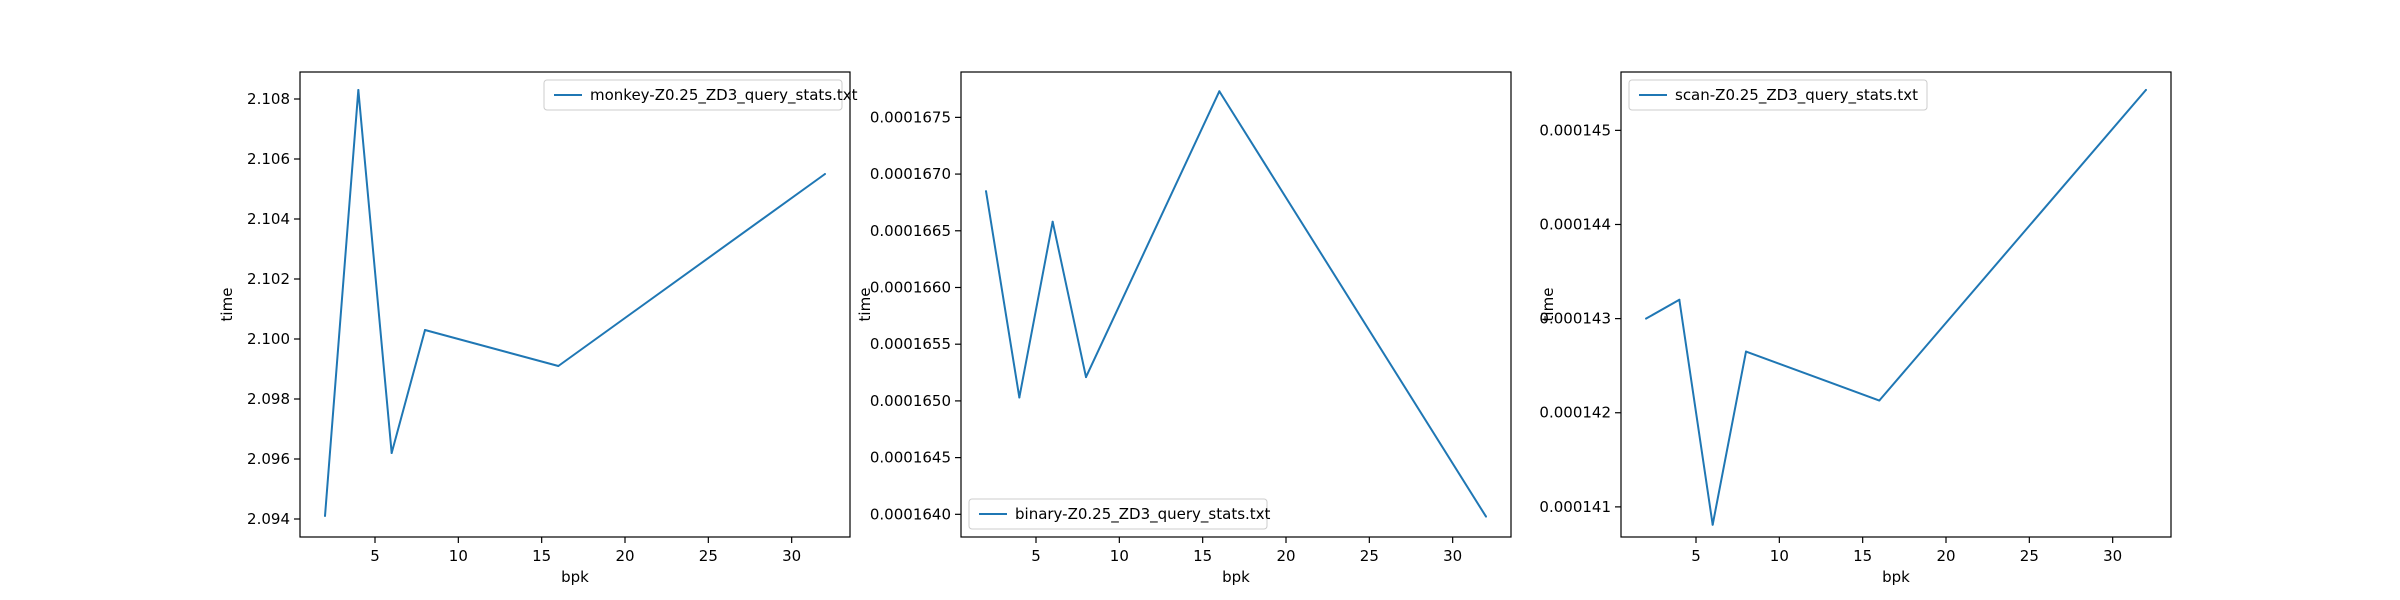 This screenshot has height=600, width=2400. Describe the element at coordinates (910, 458) in the screenshot. I see `y-tick-label: 0.0001645` at that location.